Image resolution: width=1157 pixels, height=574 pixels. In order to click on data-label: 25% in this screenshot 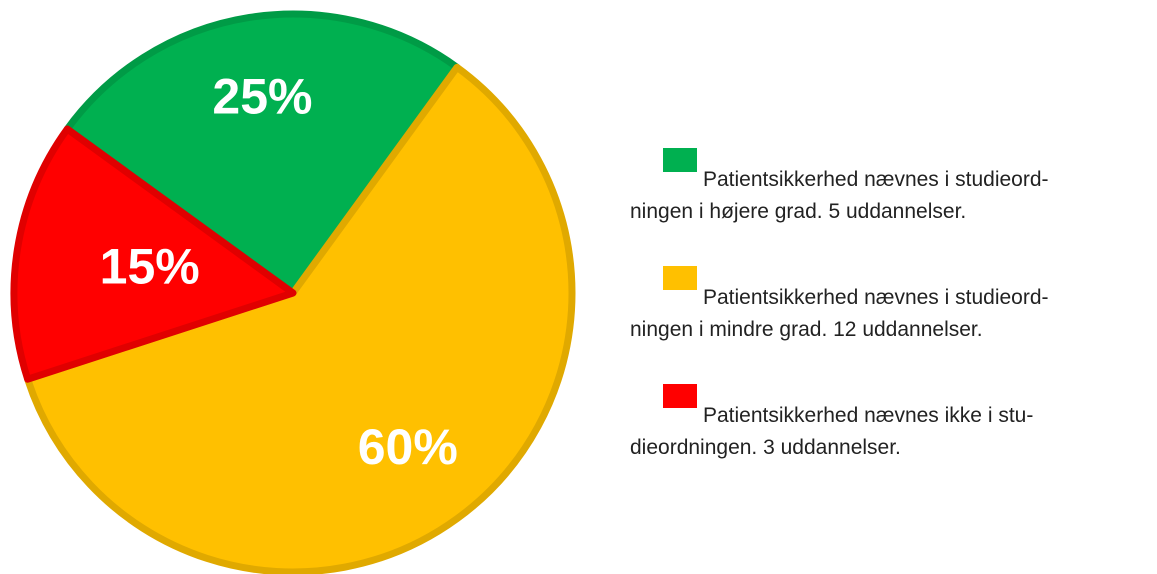, I will do `click(262, 96)`.